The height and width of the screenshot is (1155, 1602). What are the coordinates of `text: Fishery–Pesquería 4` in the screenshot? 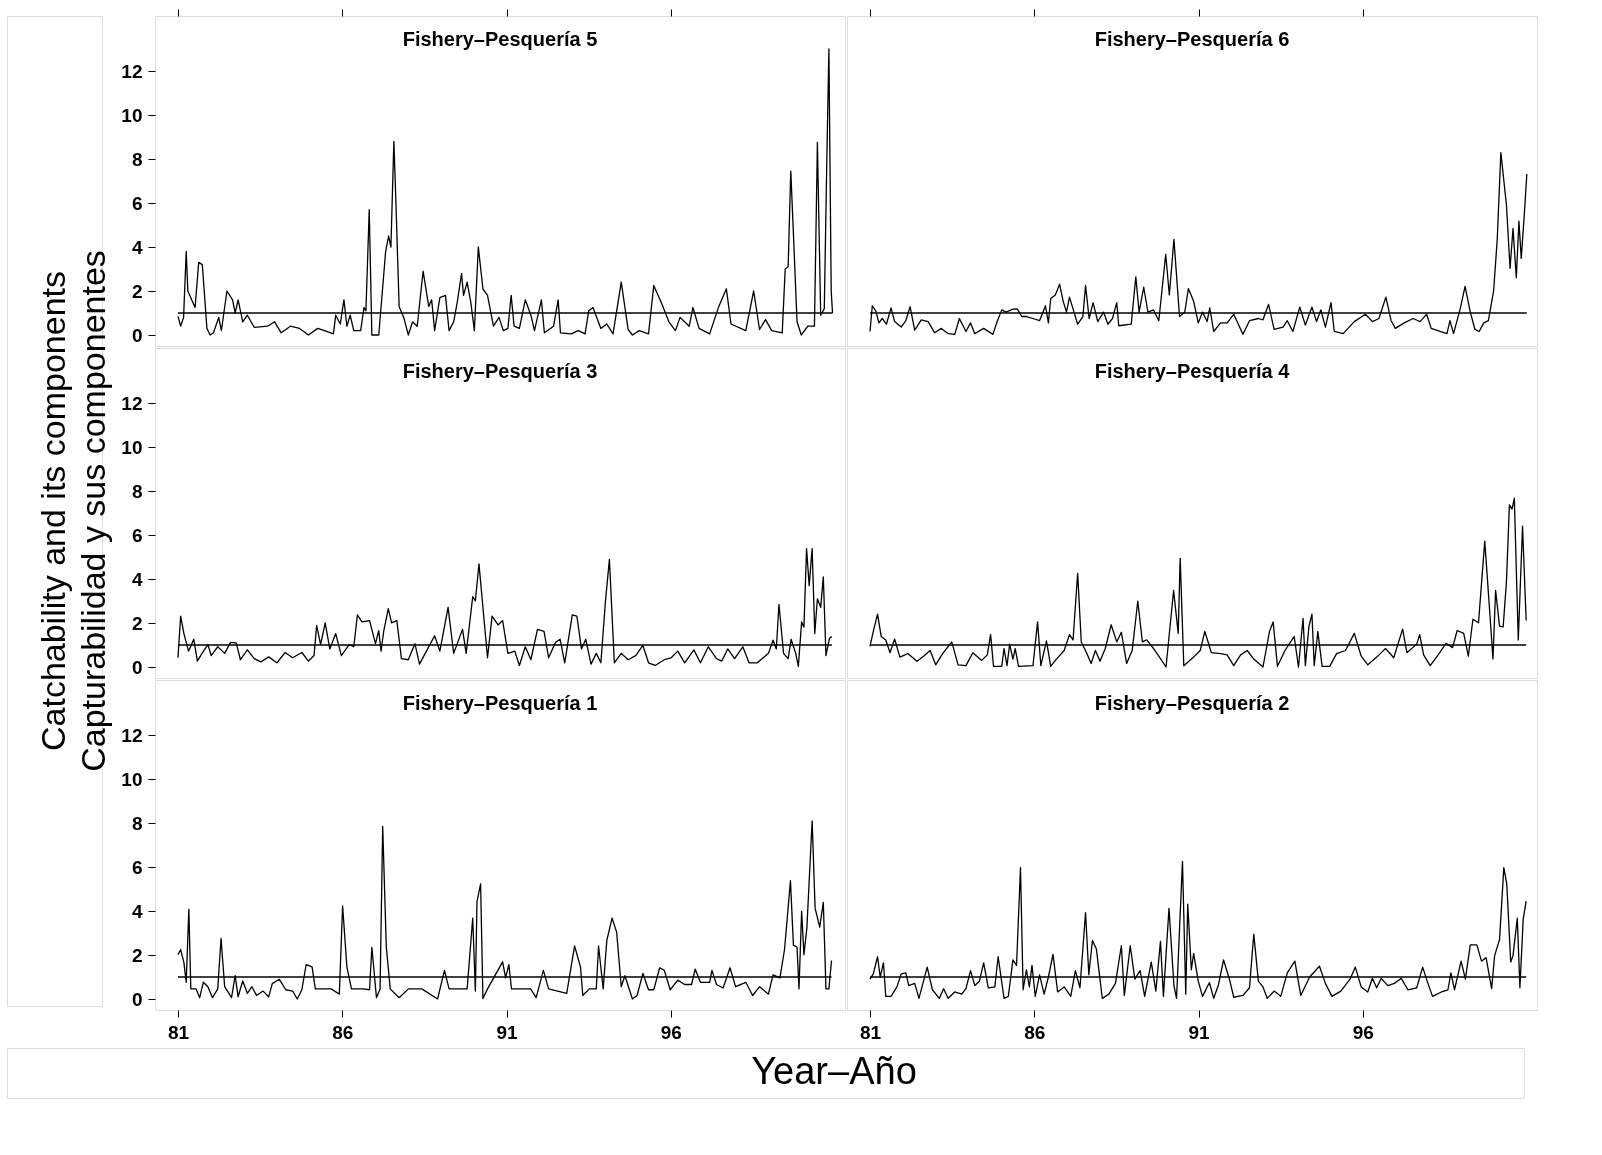 It's located at (1192, 371).